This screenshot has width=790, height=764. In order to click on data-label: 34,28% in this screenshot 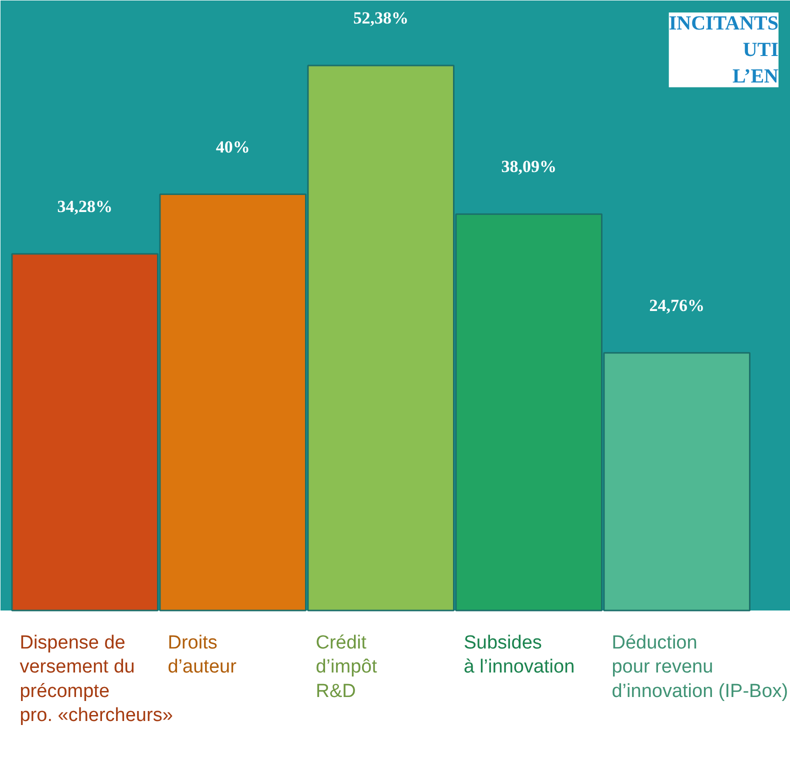, I will do `click(84, 206)`.